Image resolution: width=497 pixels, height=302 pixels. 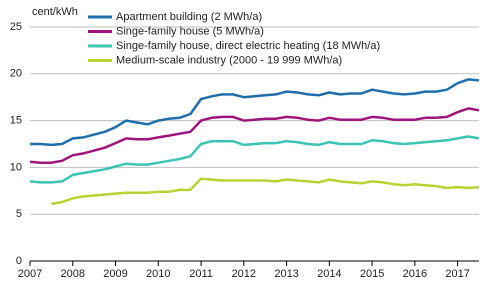 I want to click on y-tick-label: 5, so click(x=19, y=214).